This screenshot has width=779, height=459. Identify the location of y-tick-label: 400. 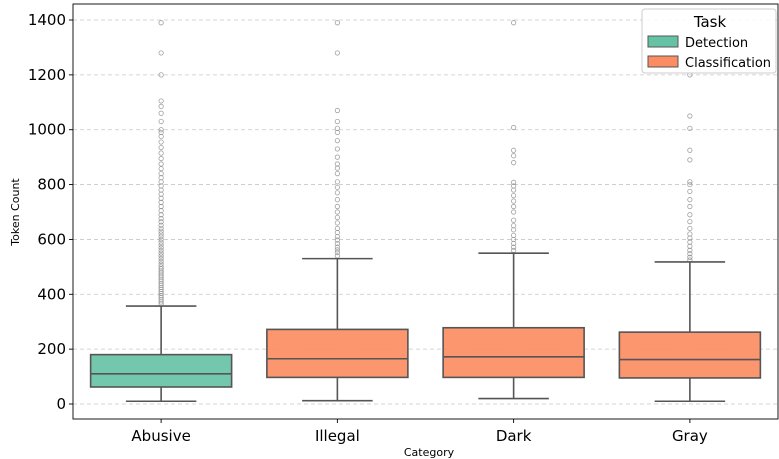
(51, 294).